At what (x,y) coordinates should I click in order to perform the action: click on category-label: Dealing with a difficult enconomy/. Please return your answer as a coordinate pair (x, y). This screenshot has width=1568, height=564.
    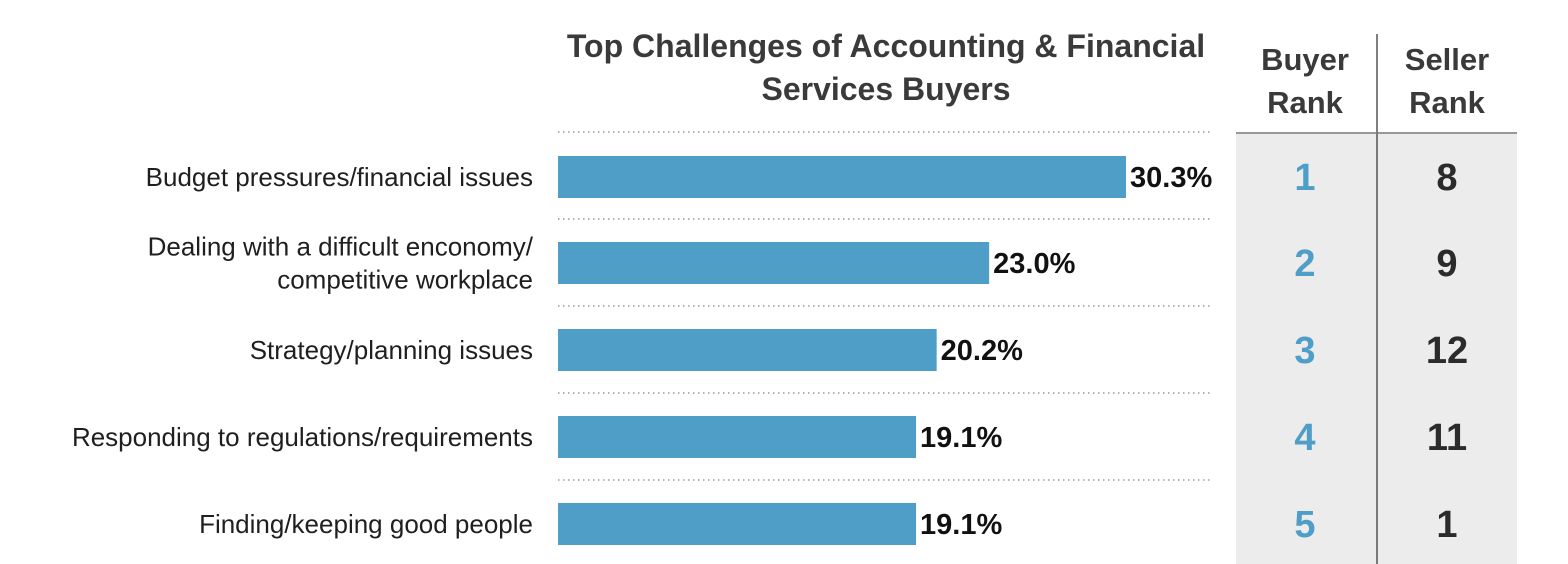
    Looking at the image, I should click on (341, 247).